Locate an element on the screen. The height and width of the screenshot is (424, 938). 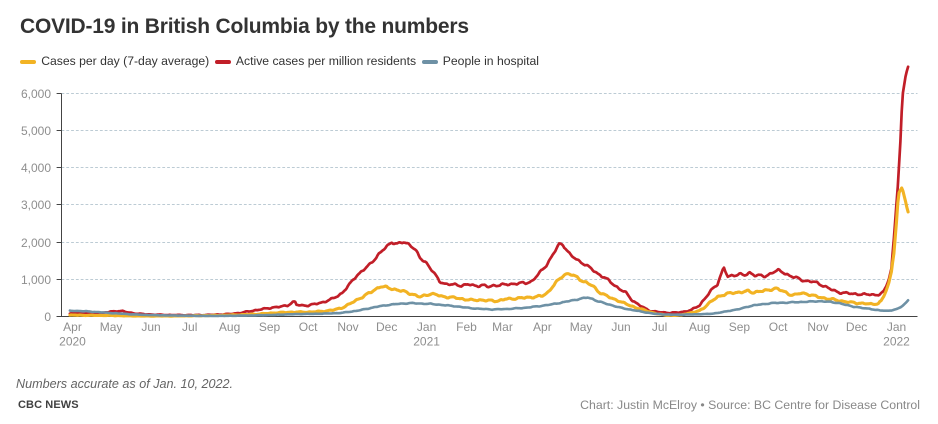
svg-text: Mar is located at coordinates (502, 327).